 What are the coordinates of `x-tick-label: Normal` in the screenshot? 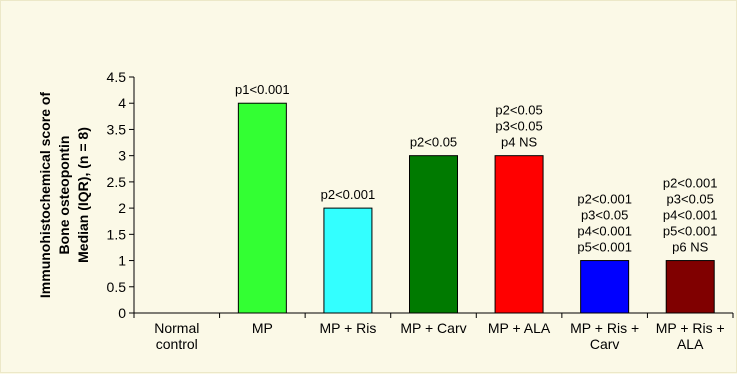 It's located at (176, 328).